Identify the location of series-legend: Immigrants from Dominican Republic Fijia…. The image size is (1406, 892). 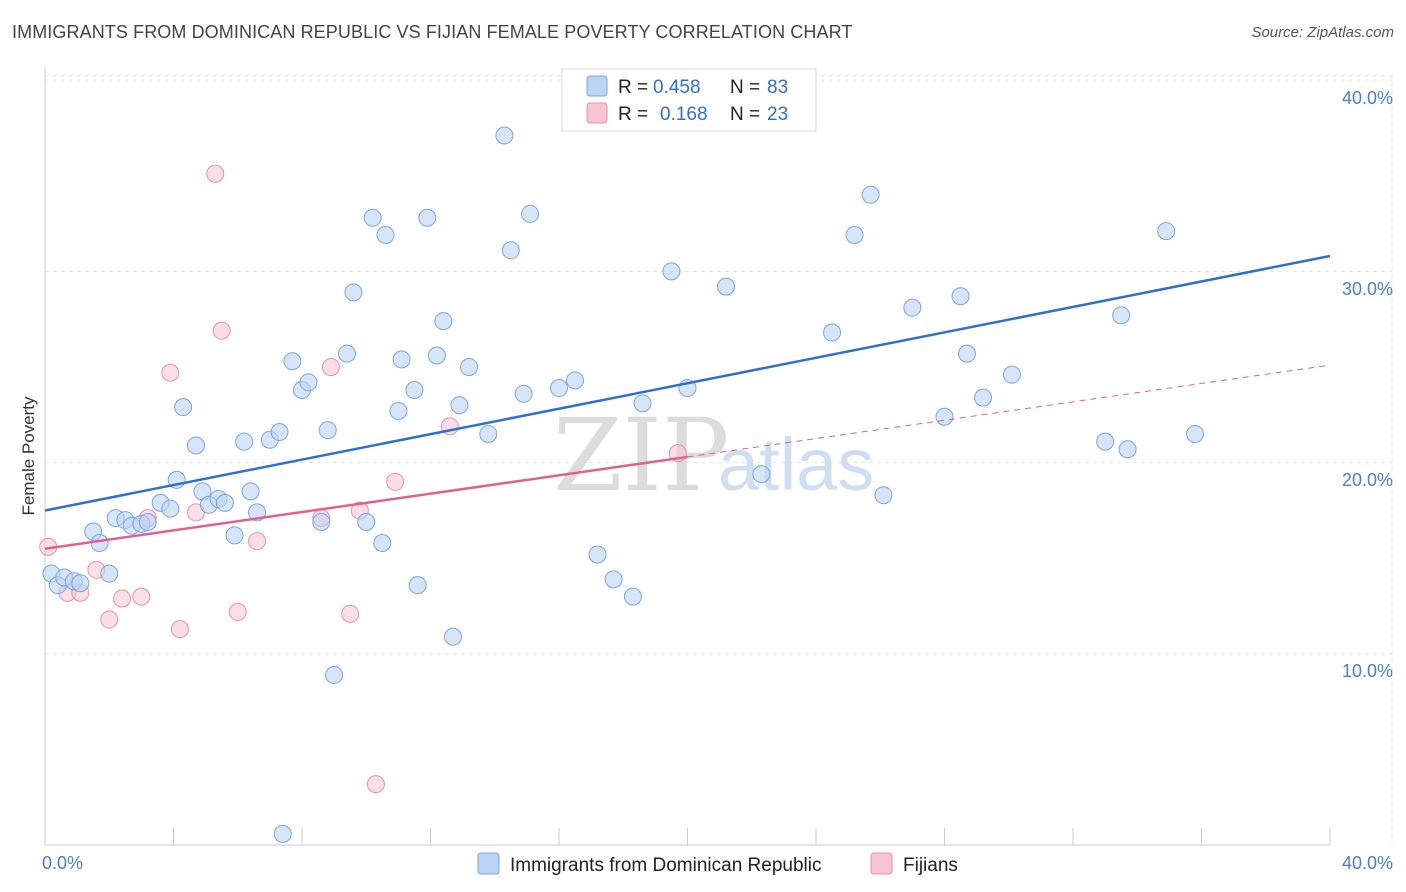
(717, 864).